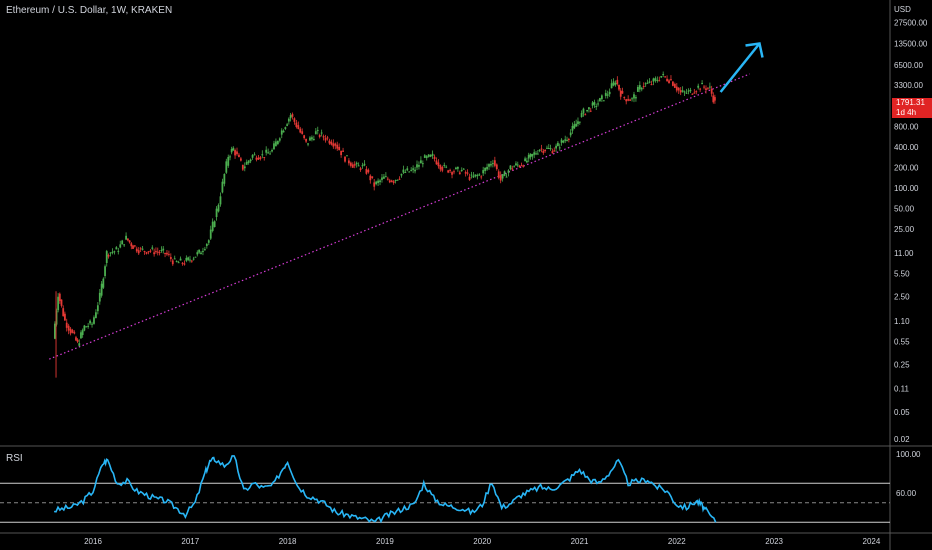  What do you see at coordinates (910, 102) in the screenshot?
I see `last-price: 1791.31` at bounding box center [910, 102].